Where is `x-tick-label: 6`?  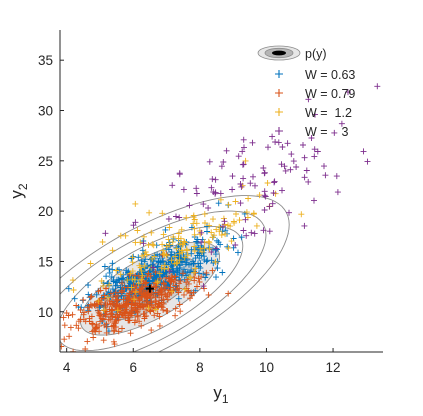
x-tick-label: 6 is located at coordinates (133, 367).